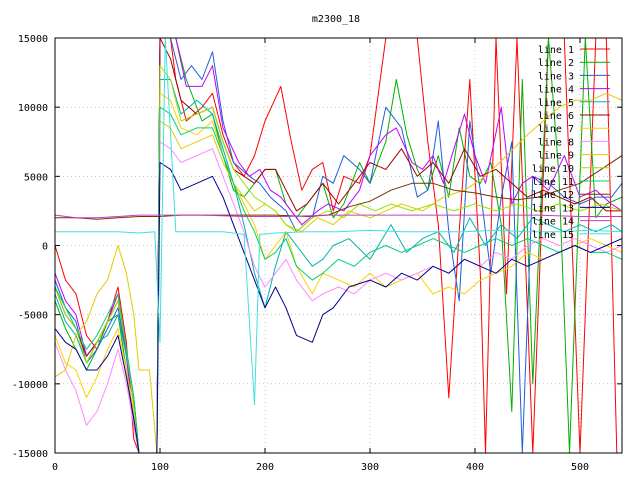 The image size is (640, 480). Describe the element at coordinates (33, 316) in the screenshot. I see `y-tick-label: -5000` at that location.